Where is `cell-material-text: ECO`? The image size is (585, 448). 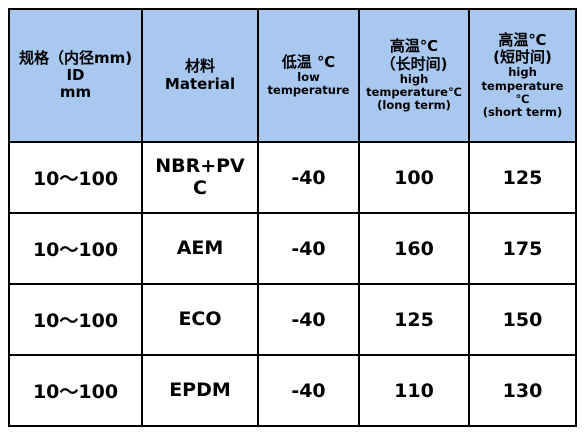 cell-material-text: ECO is located at coordinates (200, 319).